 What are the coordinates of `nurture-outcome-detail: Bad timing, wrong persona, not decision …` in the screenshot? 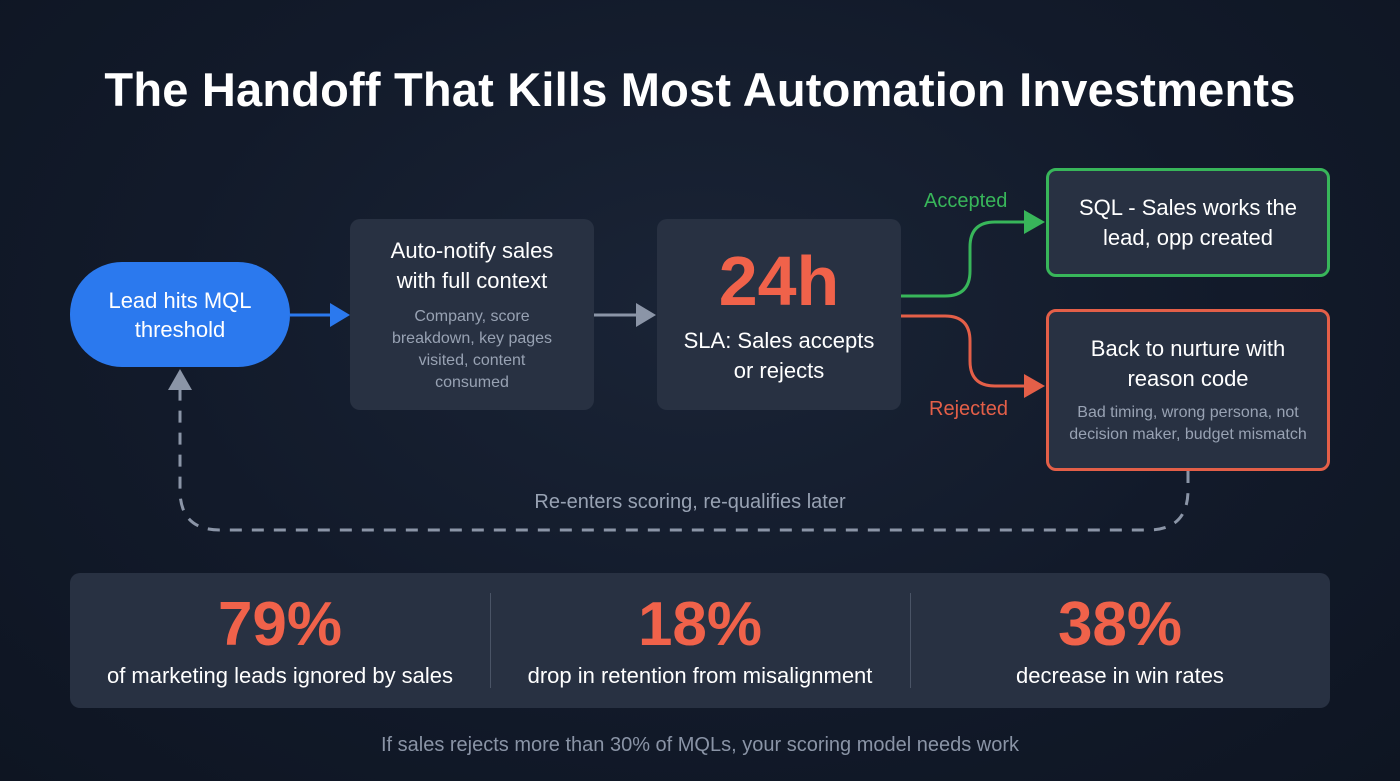 It's located at (1188, 423).